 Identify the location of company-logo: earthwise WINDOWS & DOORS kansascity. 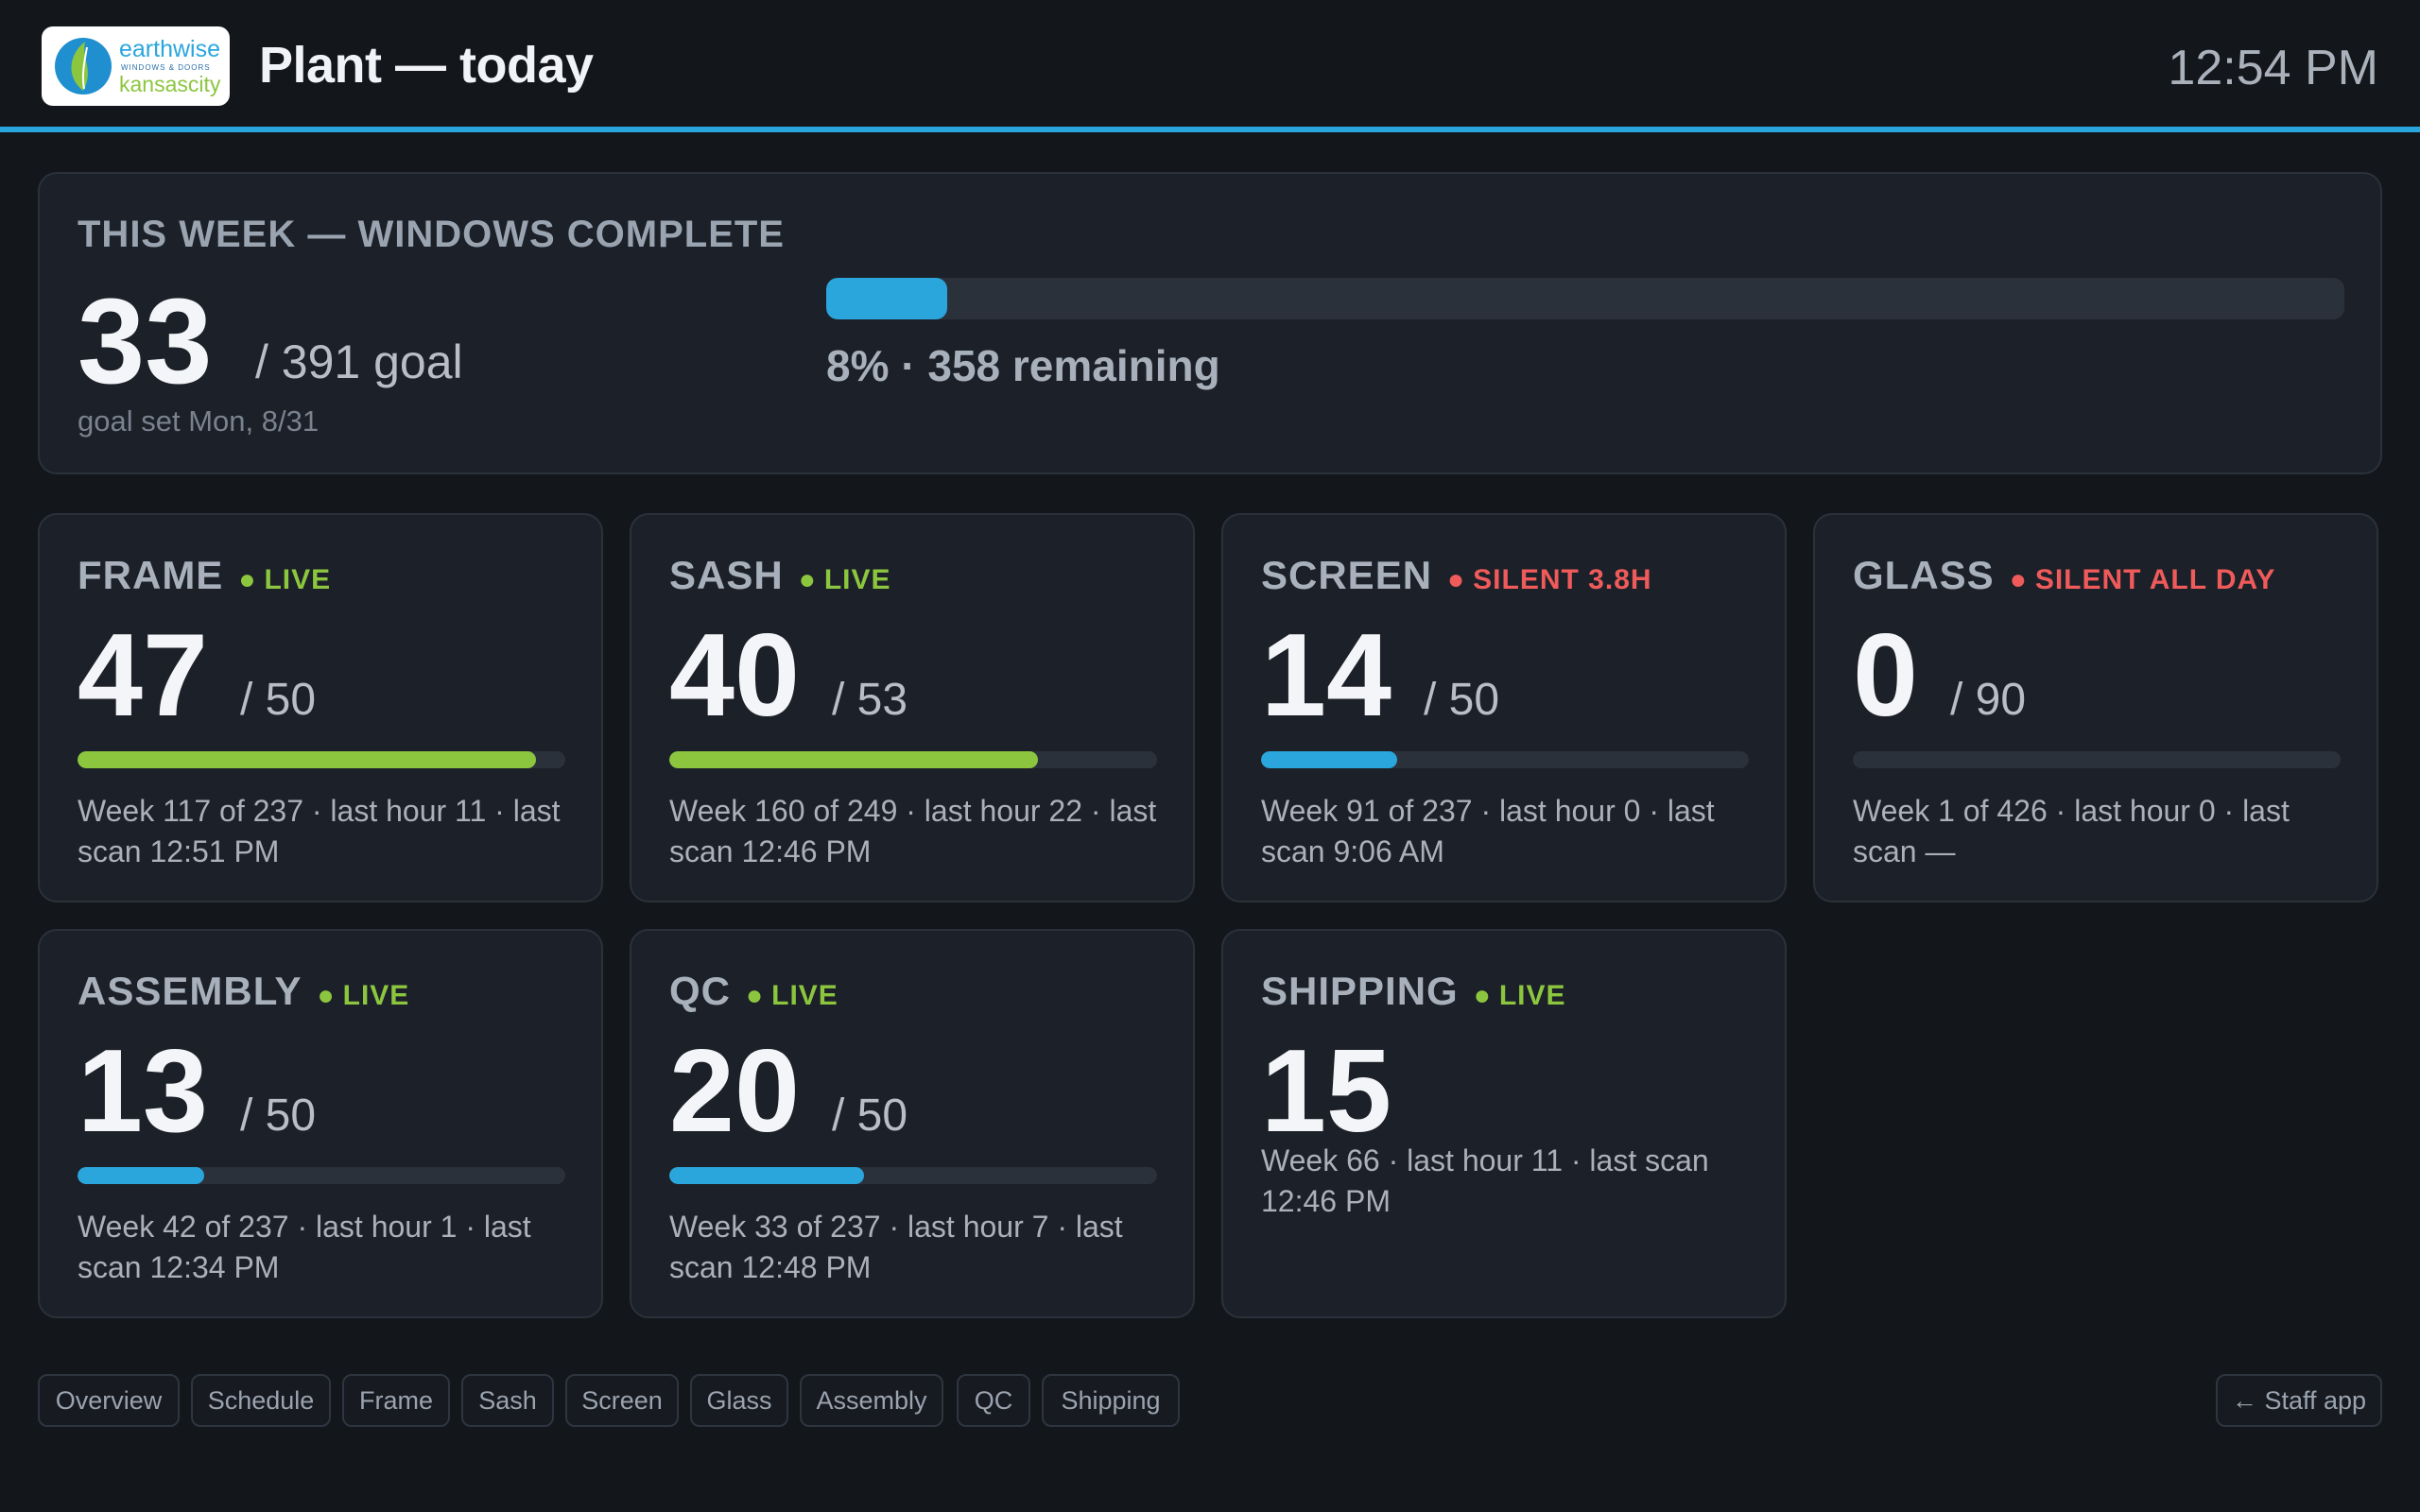
(136, 66).